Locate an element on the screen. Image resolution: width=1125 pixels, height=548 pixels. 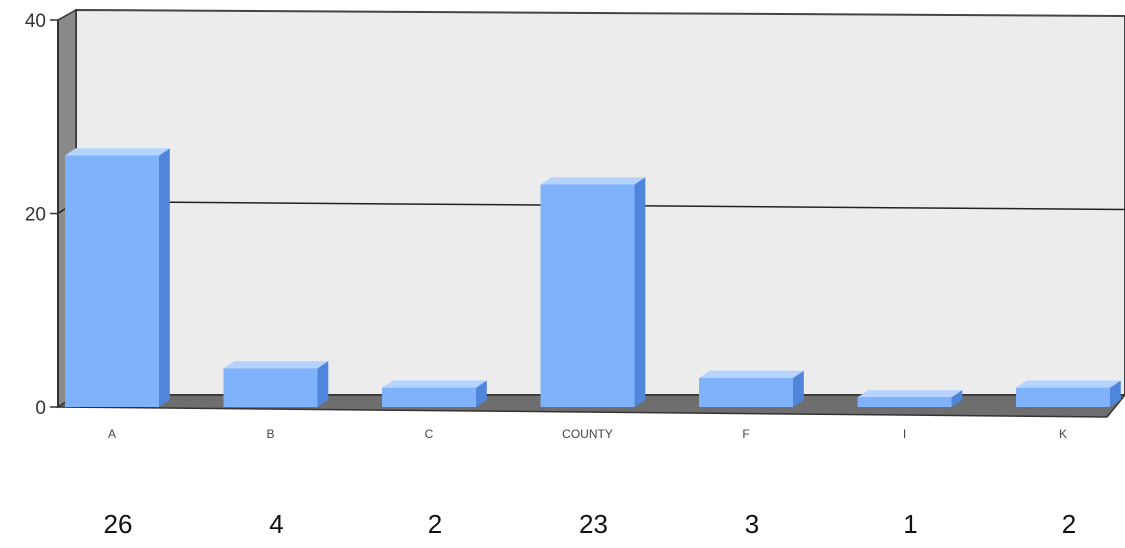
x-category-label: B is located at coordinates (270, 434).